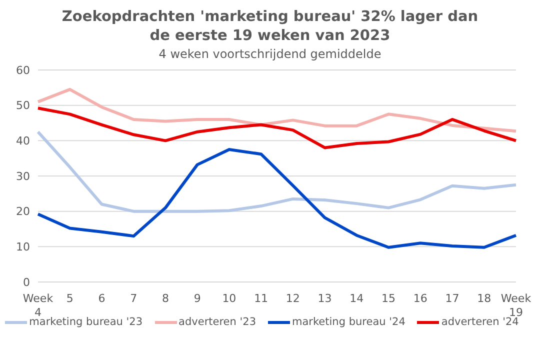  Describe the element at coordinates (23, 247) in the screenshot. I see `y-tick-label: 10` at that location.